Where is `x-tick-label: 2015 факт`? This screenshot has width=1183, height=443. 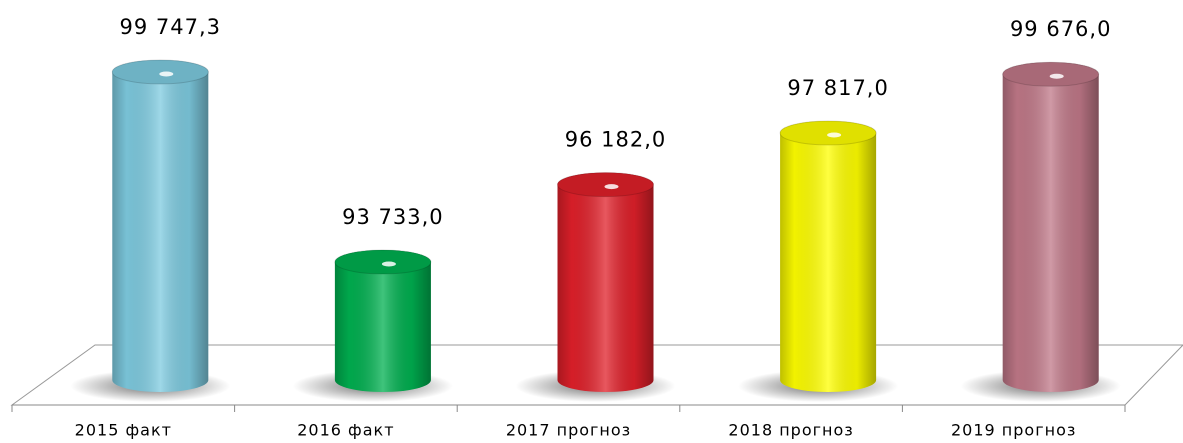 x-tick-label: 2015 факт is located at coordinates (123, 430).